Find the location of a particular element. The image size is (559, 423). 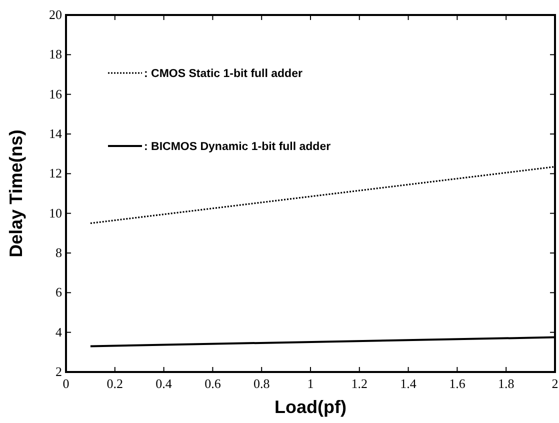

x-tick-label: 2 is located at coordinates (555, 383).